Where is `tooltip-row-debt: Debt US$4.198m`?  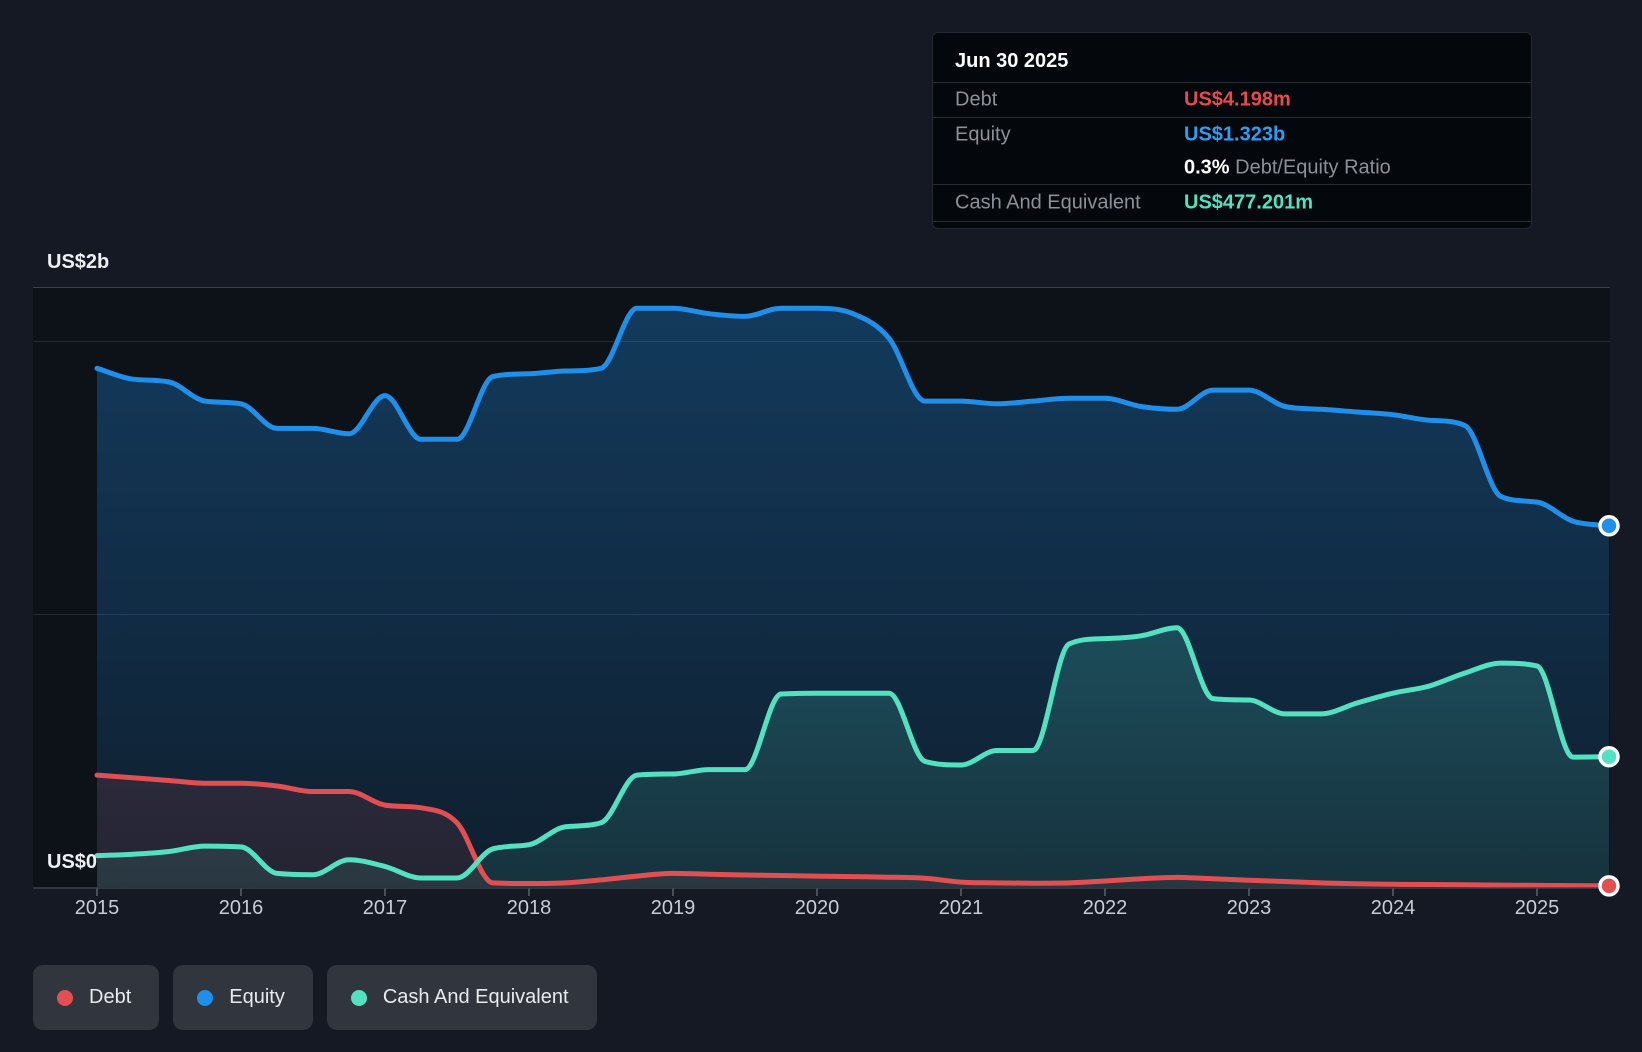 tooltip-row-debt: Debt US$4.198m is located at coordinates (1232, 100).